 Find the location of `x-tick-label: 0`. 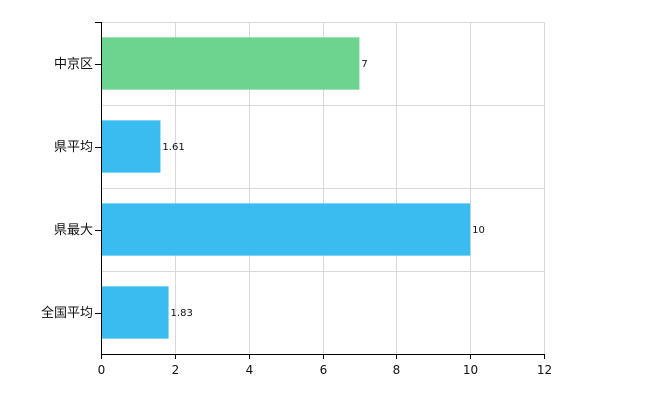

x-tick-label: 0 is located at coordinates (102, 370).